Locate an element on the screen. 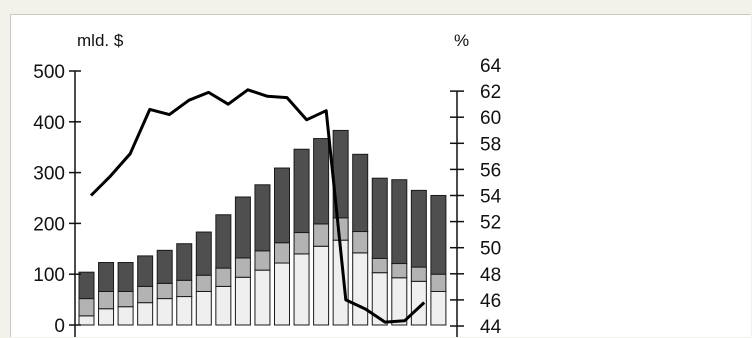 The width and height of the screenshot is (752, 338). left-tick-label: 100 is located at coordinates (49, 275).